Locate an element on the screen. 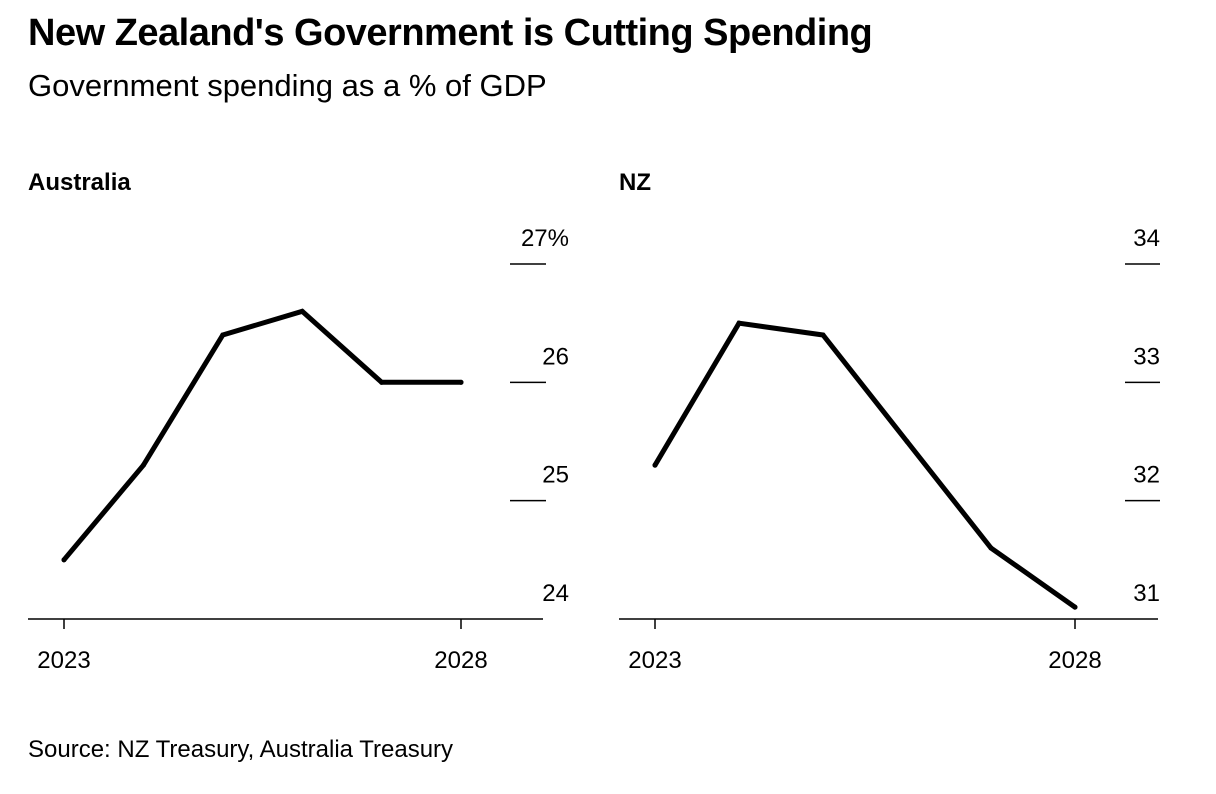  y-tick-label-australia: 27% is located at coordinates (545, 238).